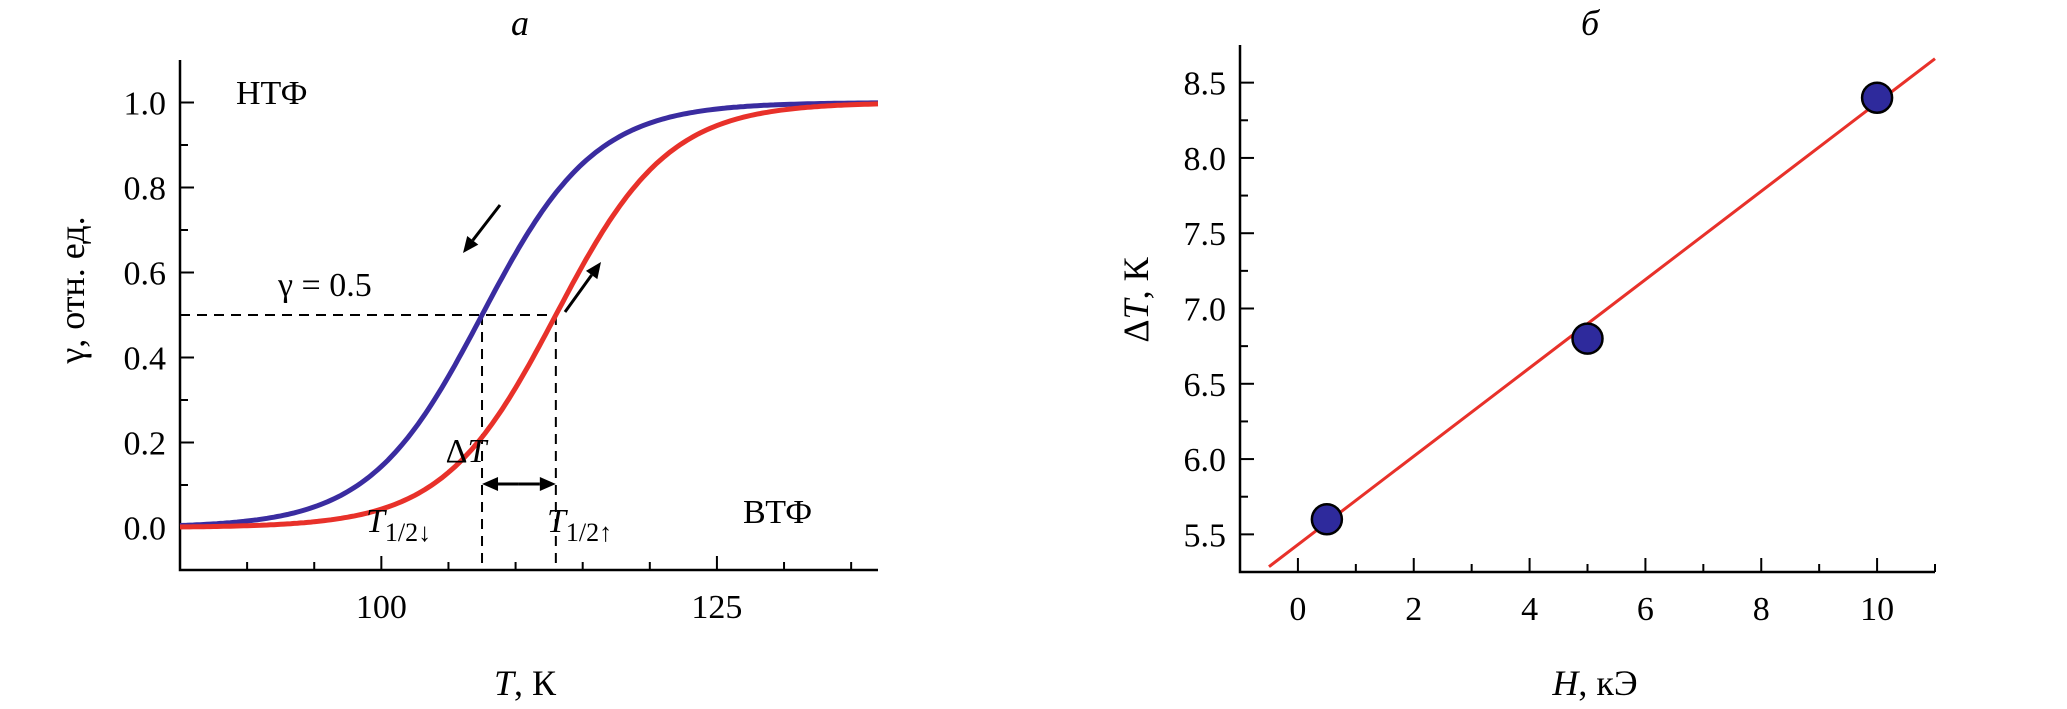  What do you see at coordinates (582, 287) in the screenshot?
I see `heating-arrow` at bounding box center [582, 287].